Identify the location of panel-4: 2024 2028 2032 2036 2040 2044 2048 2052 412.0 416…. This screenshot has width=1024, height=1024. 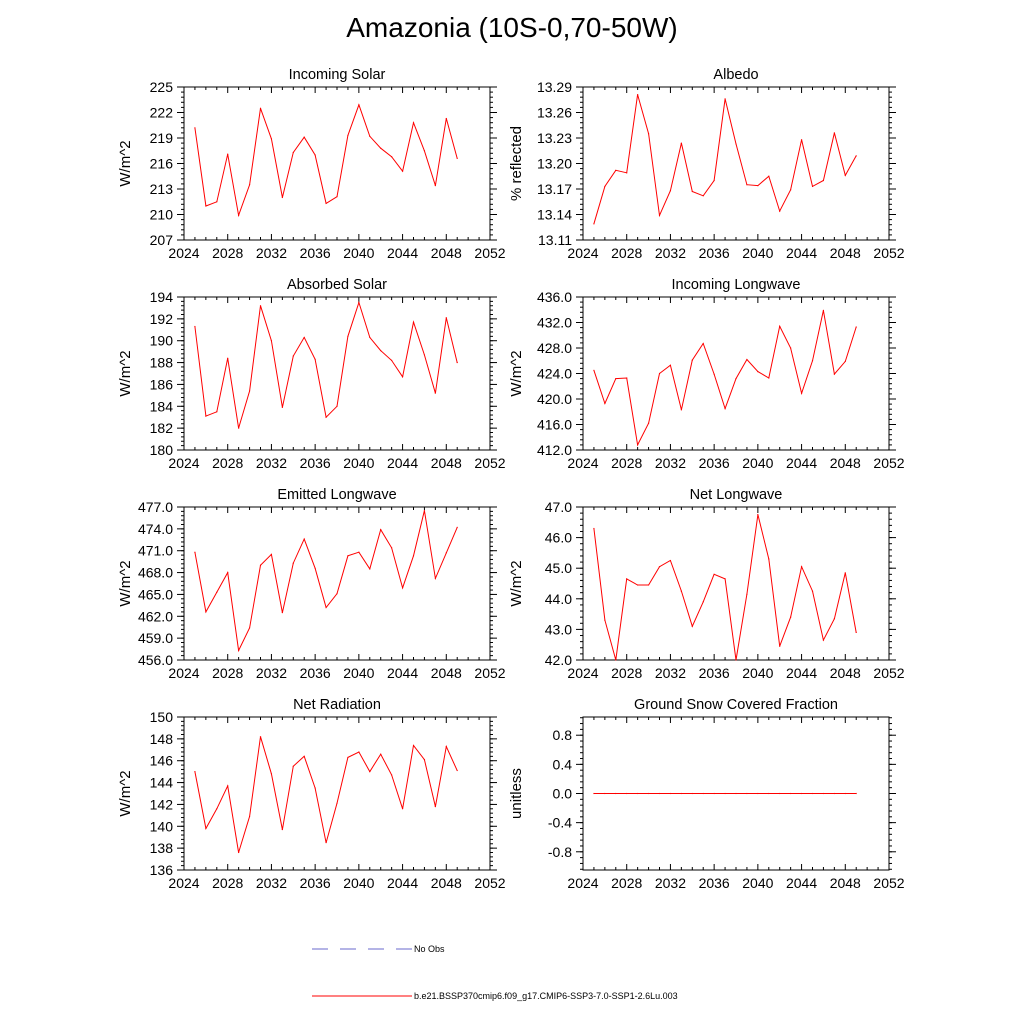
(706, 374).